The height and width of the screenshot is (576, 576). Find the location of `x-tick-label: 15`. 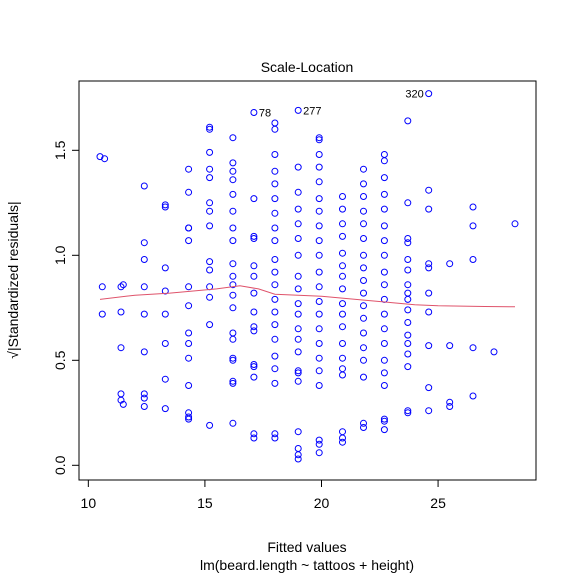

x-tick-label: 15 is located at coordinates (205, 503).